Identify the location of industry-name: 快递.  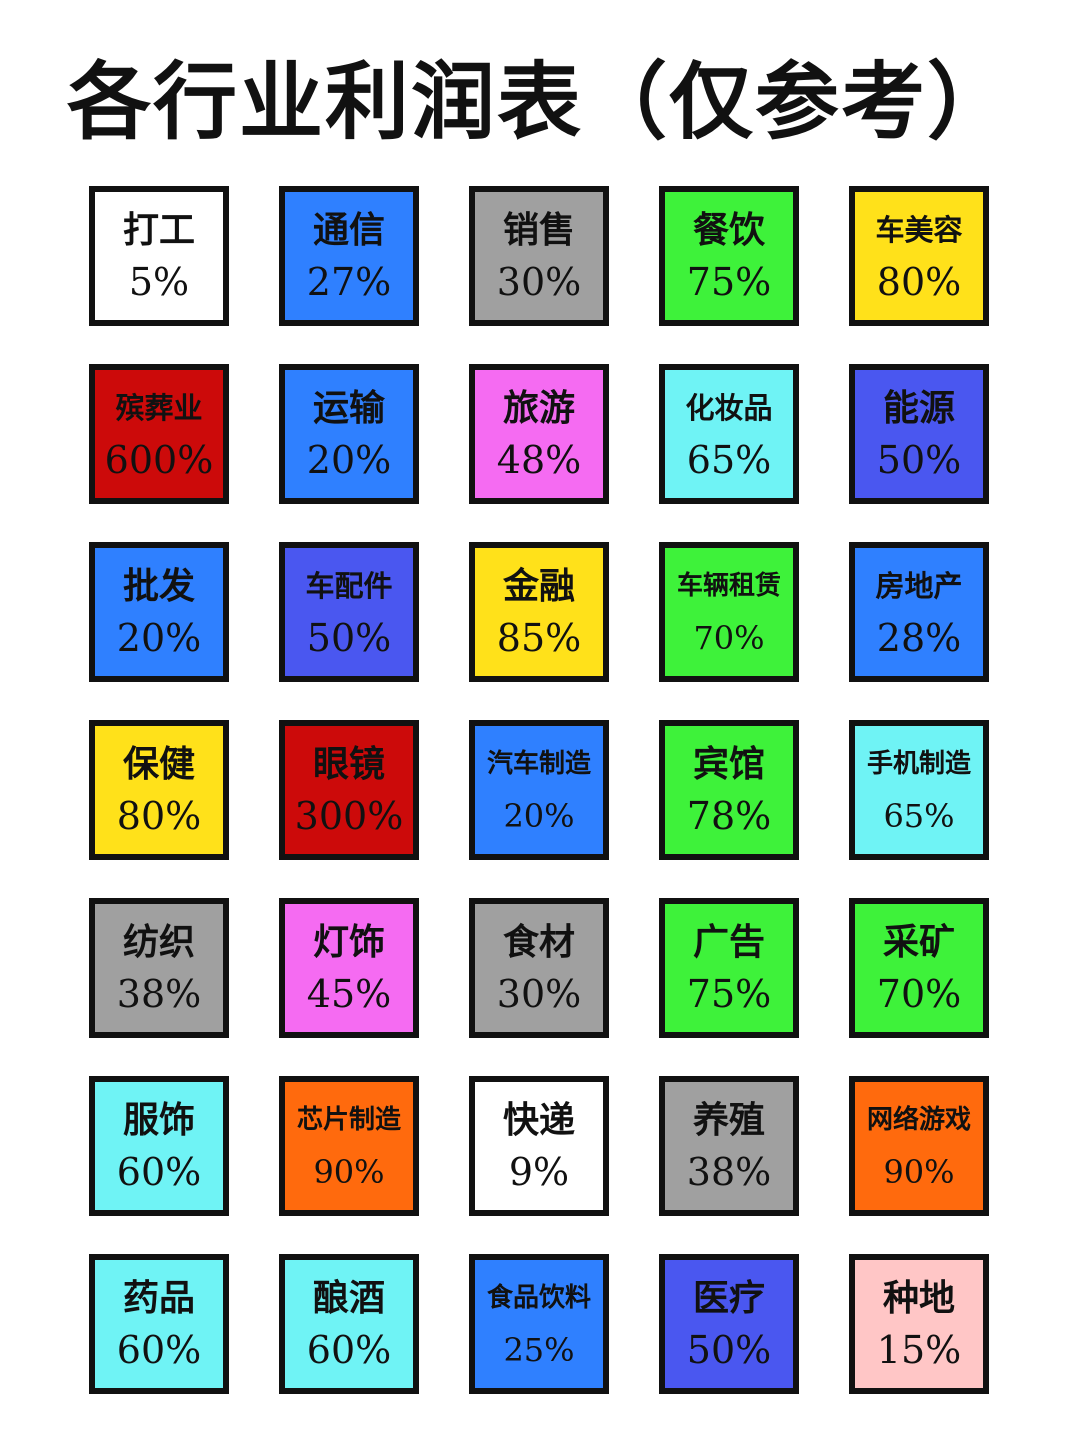
(538, 1120).